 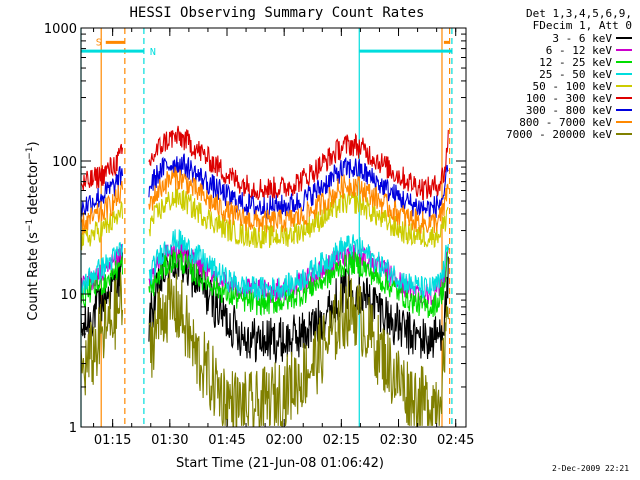 I want to click on legend-label: 50 - 100 keV, so click(x=572, y=86).